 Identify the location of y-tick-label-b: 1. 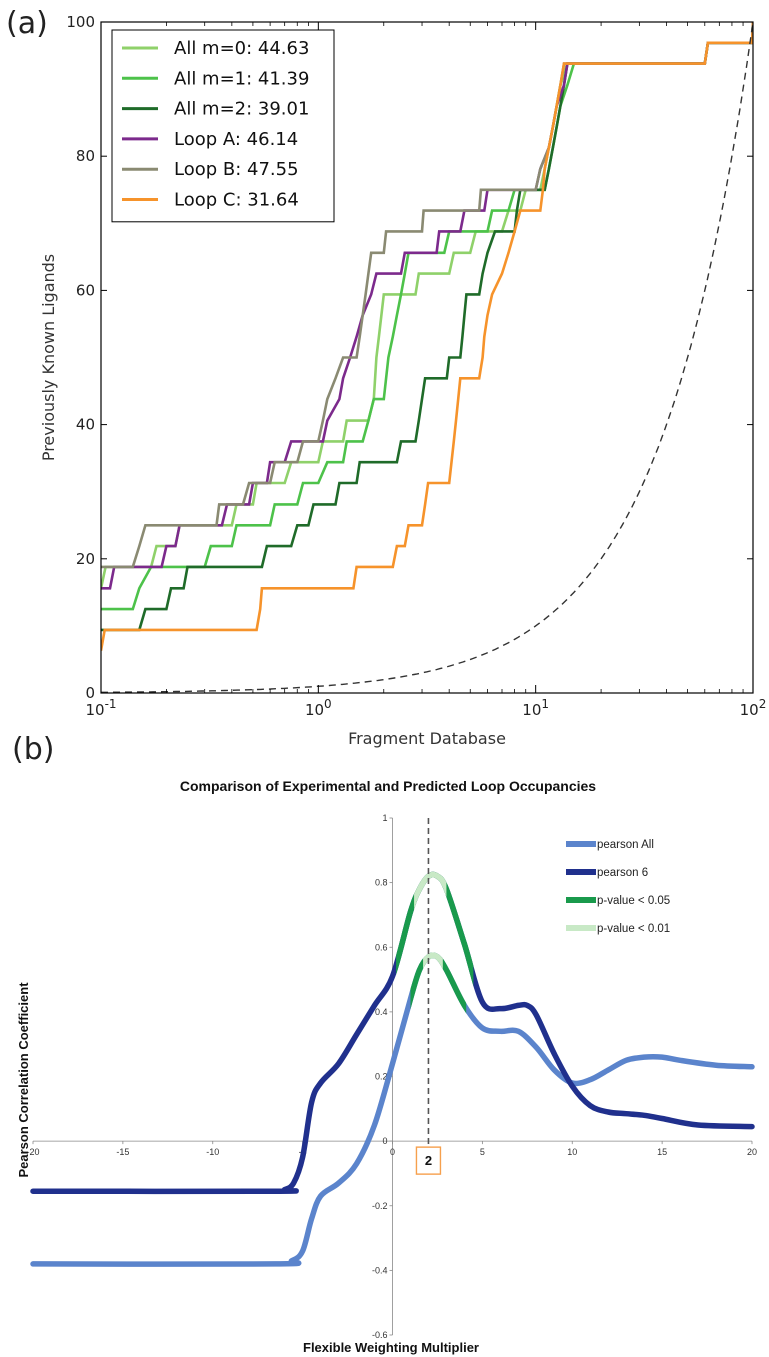
(384, 818).